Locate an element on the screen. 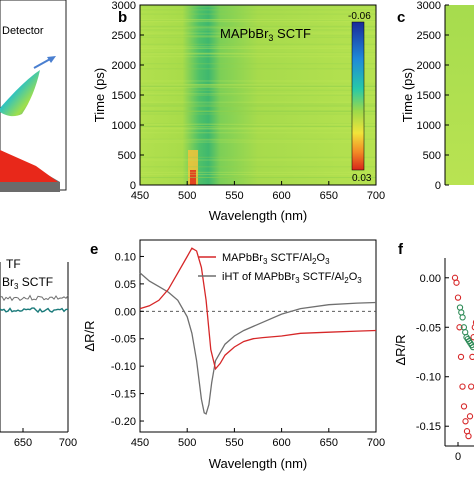  e-ytick-label: -0.20 is located at coordinates (123, 422).